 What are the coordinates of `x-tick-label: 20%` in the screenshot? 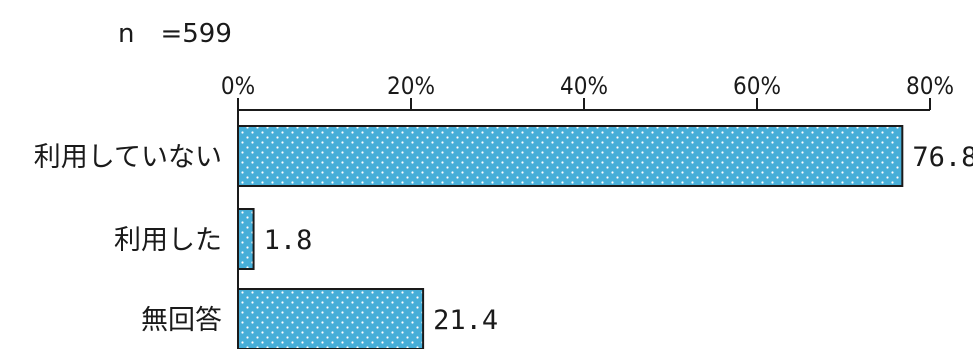 It's located at (411, 86).